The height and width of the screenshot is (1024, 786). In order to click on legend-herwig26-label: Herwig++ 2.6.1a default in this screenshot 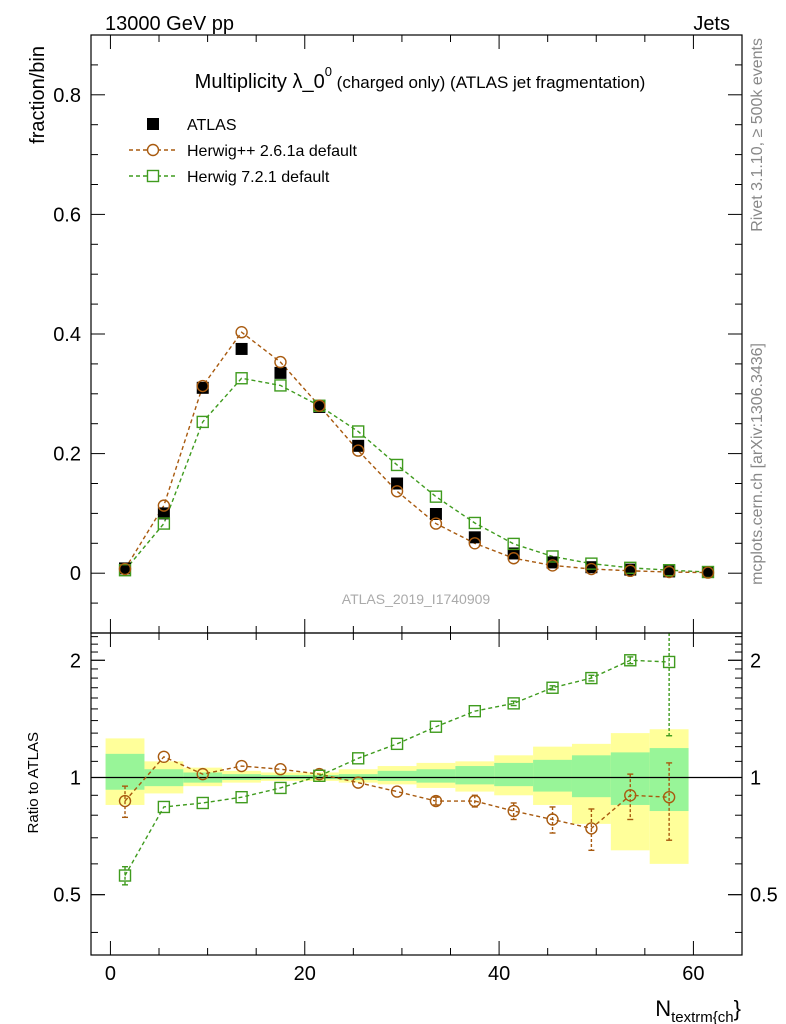, I will do `click(272, 151)`.